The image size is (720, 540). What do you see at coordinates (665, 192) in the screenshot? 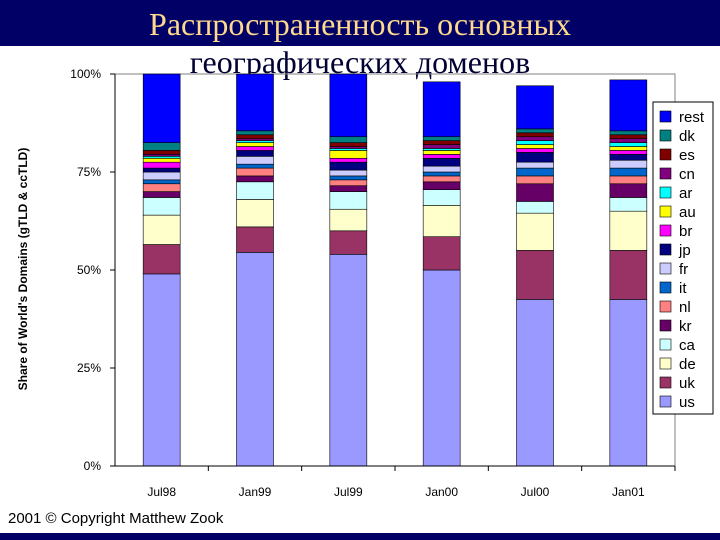
I see `legend-swatch-ar` at bounding box center [665, 192].